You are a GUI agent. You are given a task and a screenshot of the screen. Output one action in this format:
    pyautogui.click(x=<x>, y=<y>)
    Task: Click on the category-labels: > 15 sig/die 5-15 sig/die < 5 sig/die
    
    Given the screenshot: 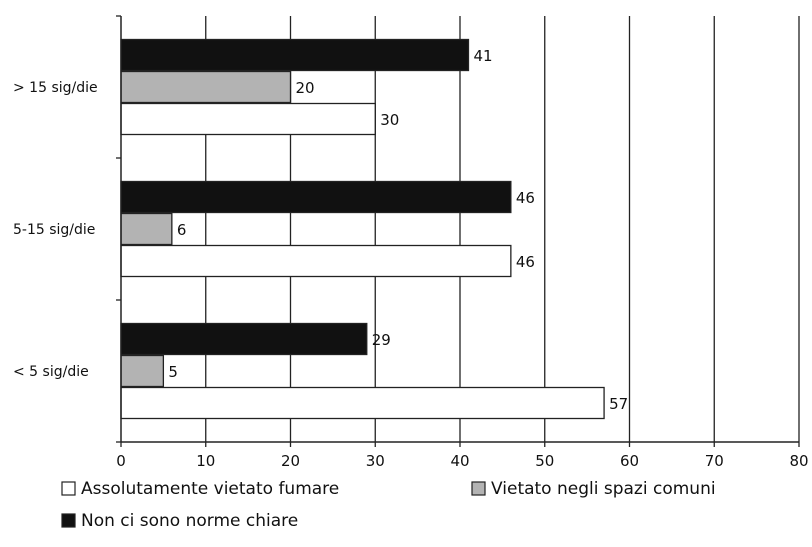 What is the action you would take?
    pyautogui.click(x=55, y=230)
    